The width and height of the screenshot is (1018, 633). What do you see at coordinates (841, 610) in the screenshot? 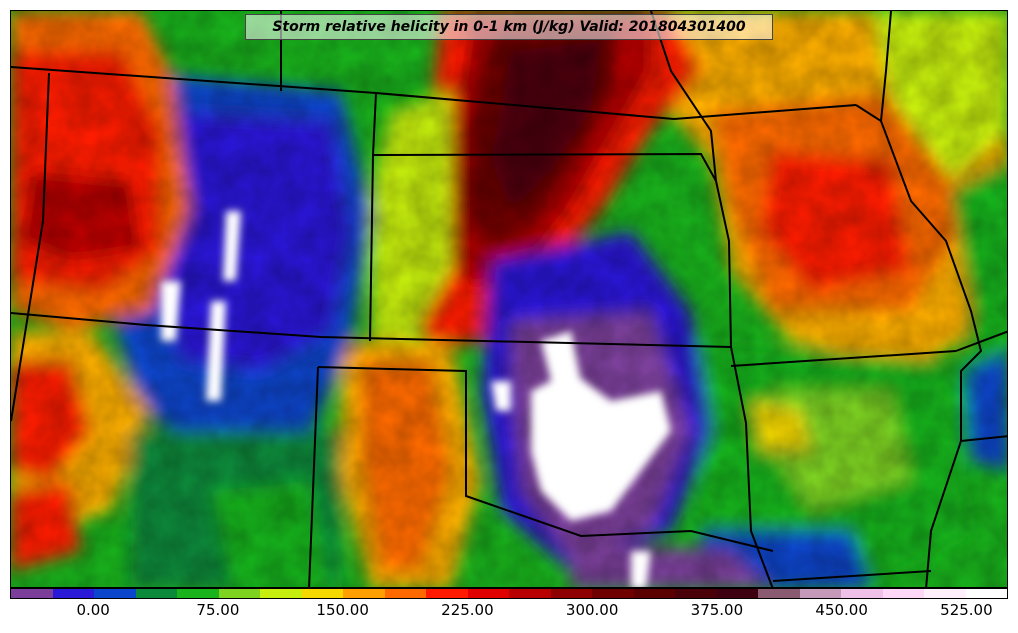
I see `colorbar-tick-label: 450.00` at bounding box center [841, 610].